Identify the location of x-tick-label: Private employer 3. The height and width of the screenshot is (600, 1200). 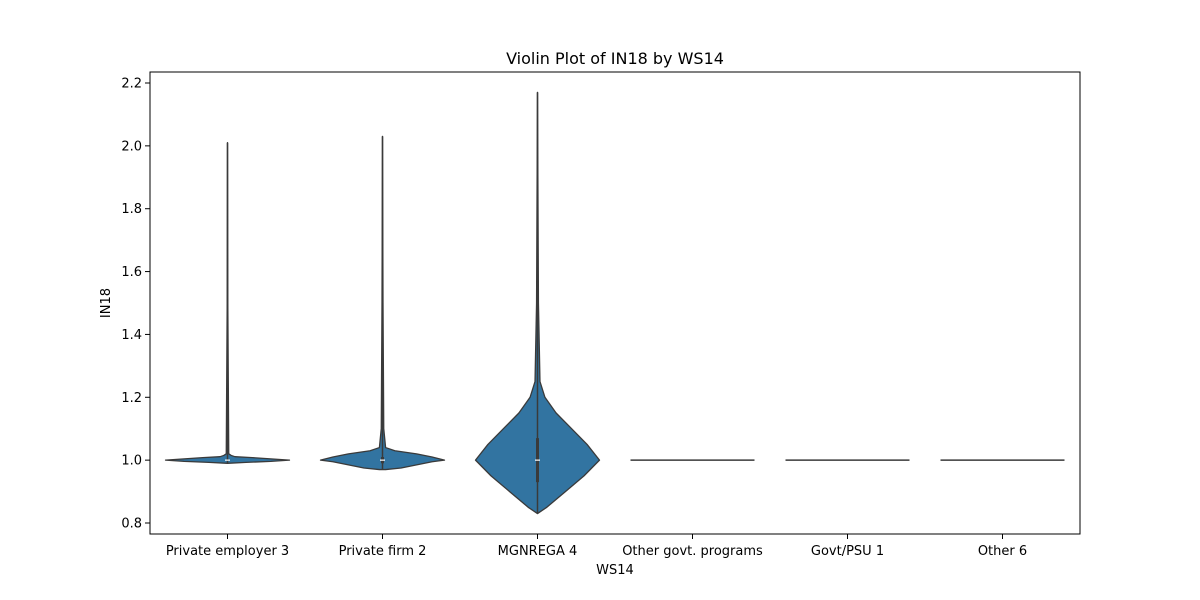
(227, 551).